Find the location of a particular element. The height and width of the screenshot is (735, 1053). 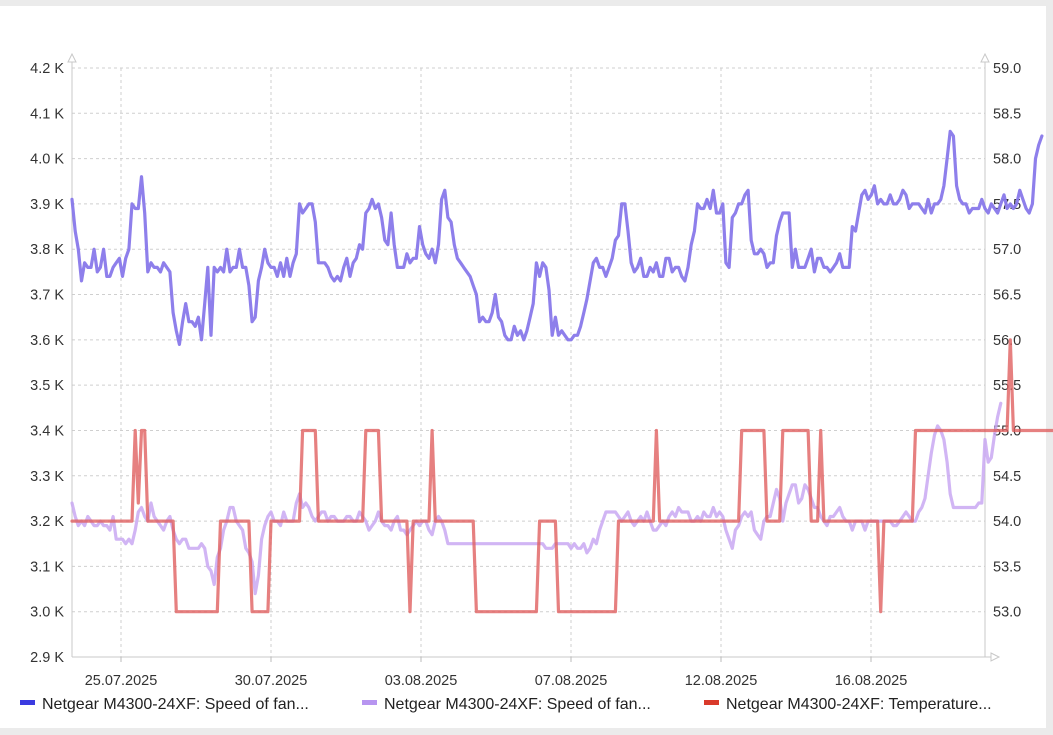

x-tick-label: 25.07.2025 is located at coordinates (121, 681).